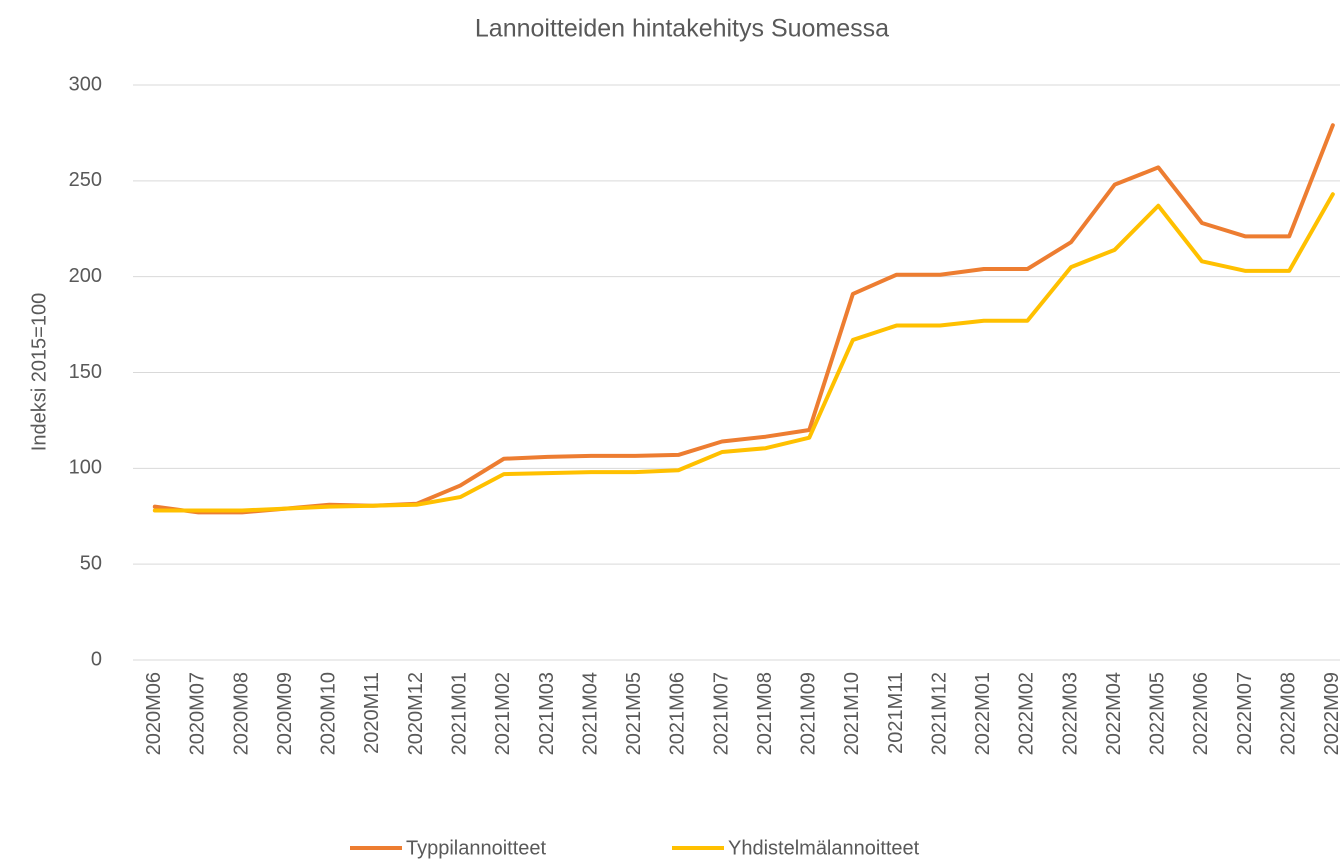  I want to click on legend-label: Typpilannoitteet, so click(476, 848).